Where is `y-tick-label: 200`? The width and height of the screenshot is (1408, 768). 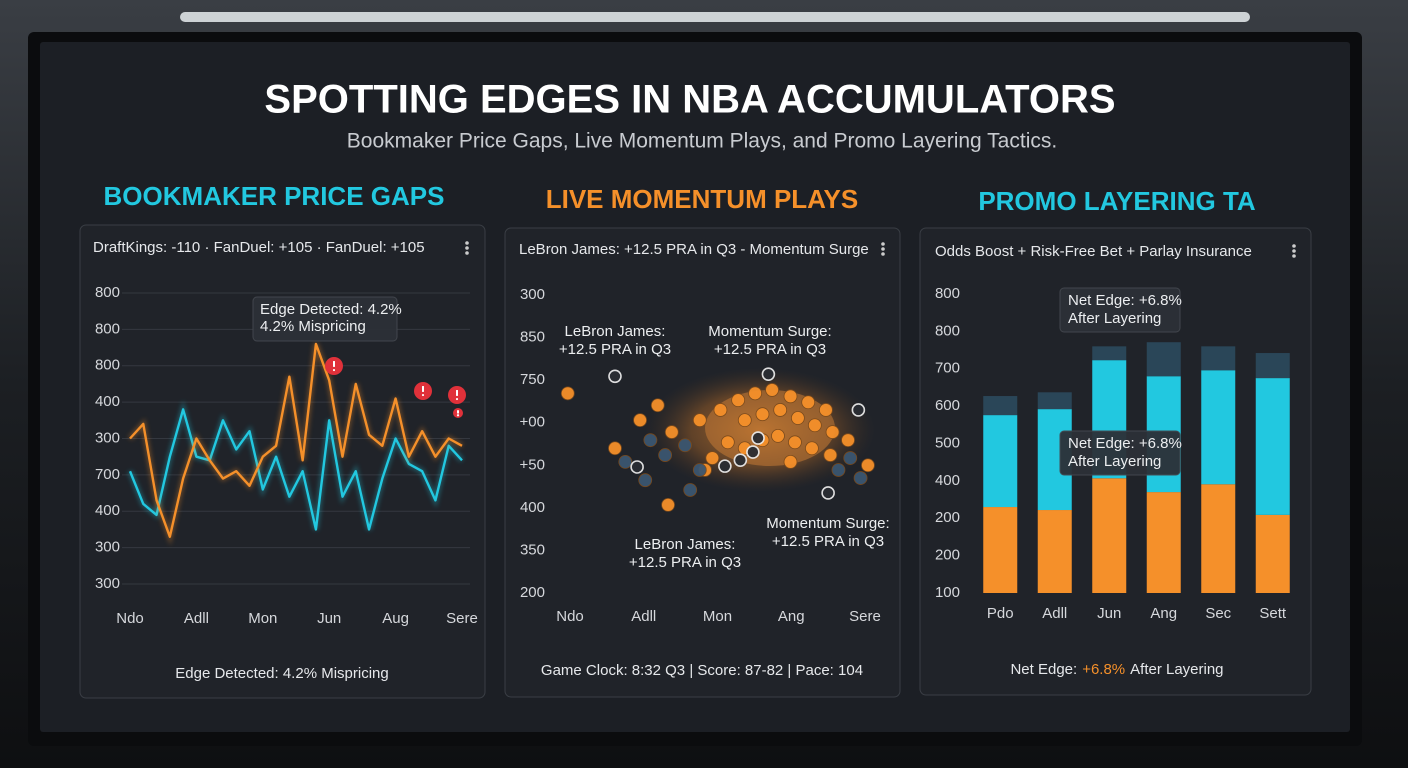
y-tick-label: 200 is located at coordinates (947, 555).